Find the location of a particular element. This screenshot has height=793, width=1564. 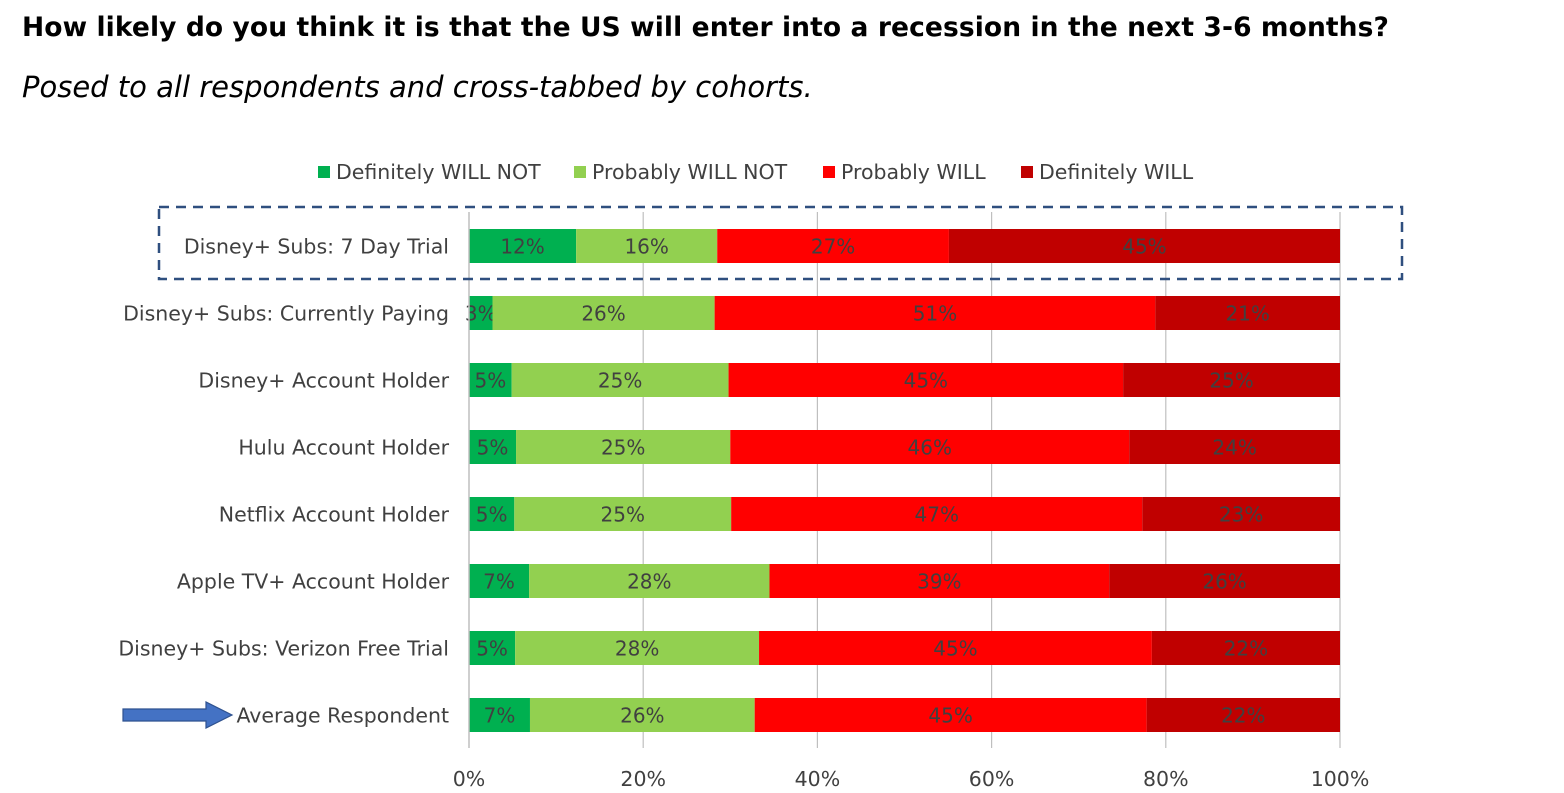

x-tick-label: 20% is located at coordinates (643, 779).